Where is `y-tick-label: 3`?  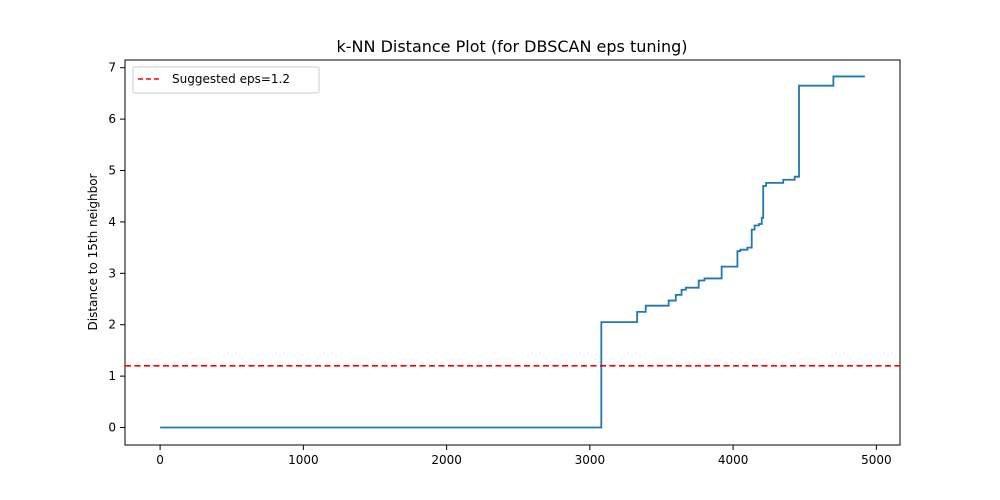
y-tick-label: 3 is located at coordinates (112, 273).